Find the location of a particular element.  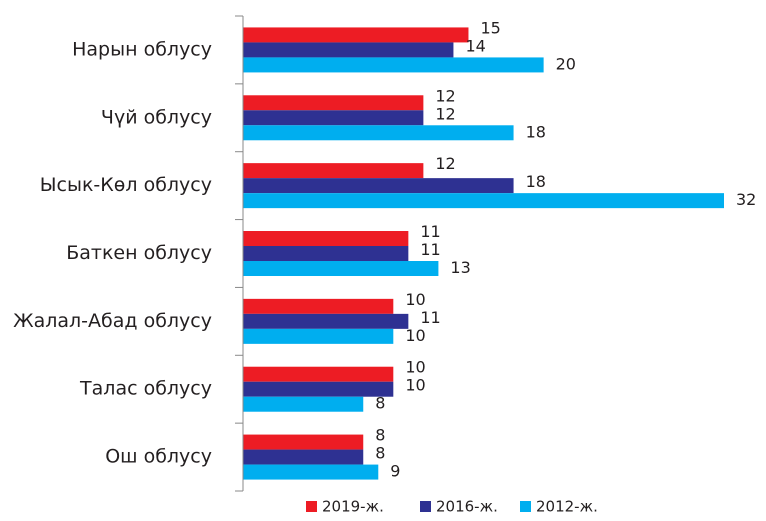

category-label: Чүй облусу is located at coordinates (156, 117).